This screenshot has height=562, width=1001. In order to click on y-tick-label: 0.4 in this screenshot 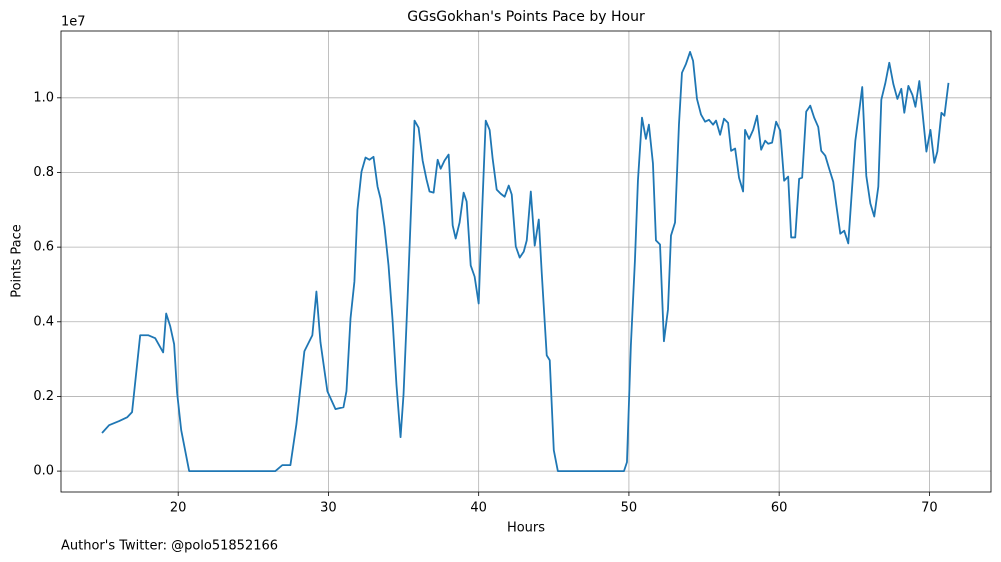, I will do `click(43, 321)`.